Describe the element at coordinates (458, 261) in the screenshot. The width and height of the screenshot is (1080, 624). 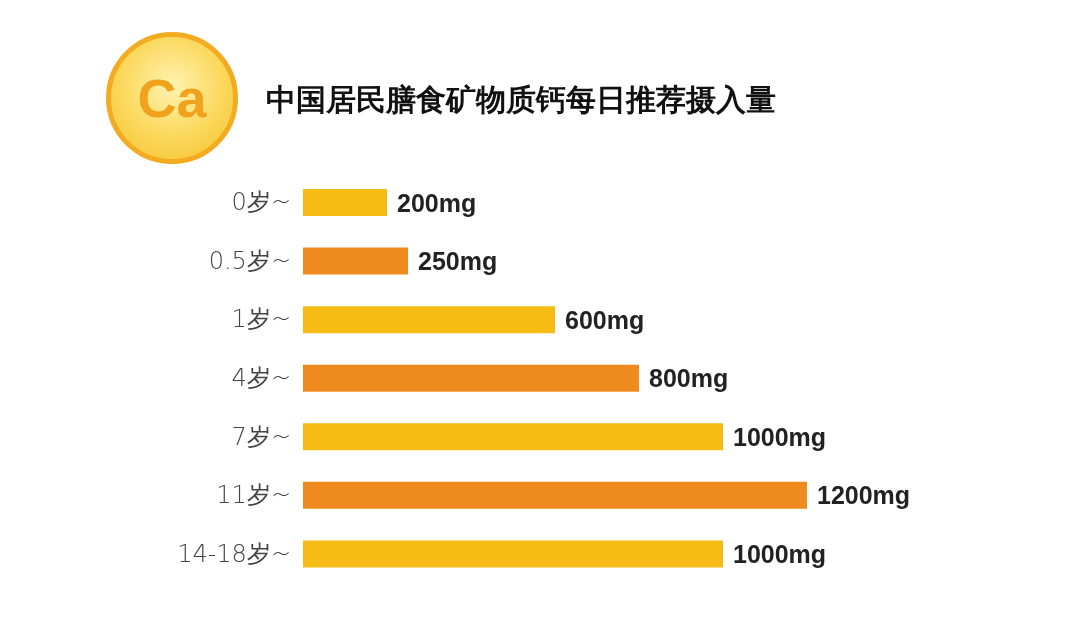
I see `data-label: 250mg` at that location.